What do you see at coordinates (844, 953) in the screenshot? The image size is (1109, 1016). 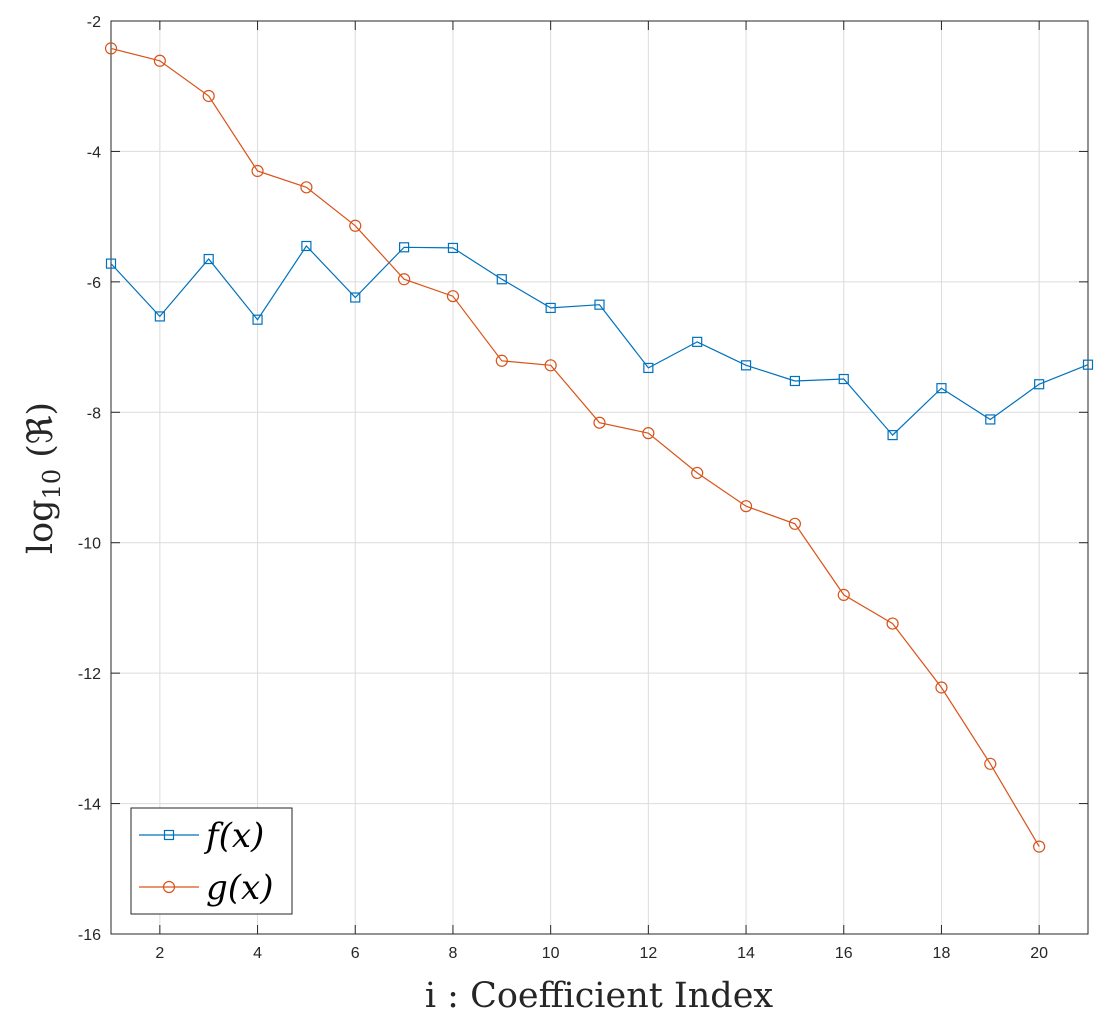 I see `x-tick-label: 16` at bounding box center [844, 953].